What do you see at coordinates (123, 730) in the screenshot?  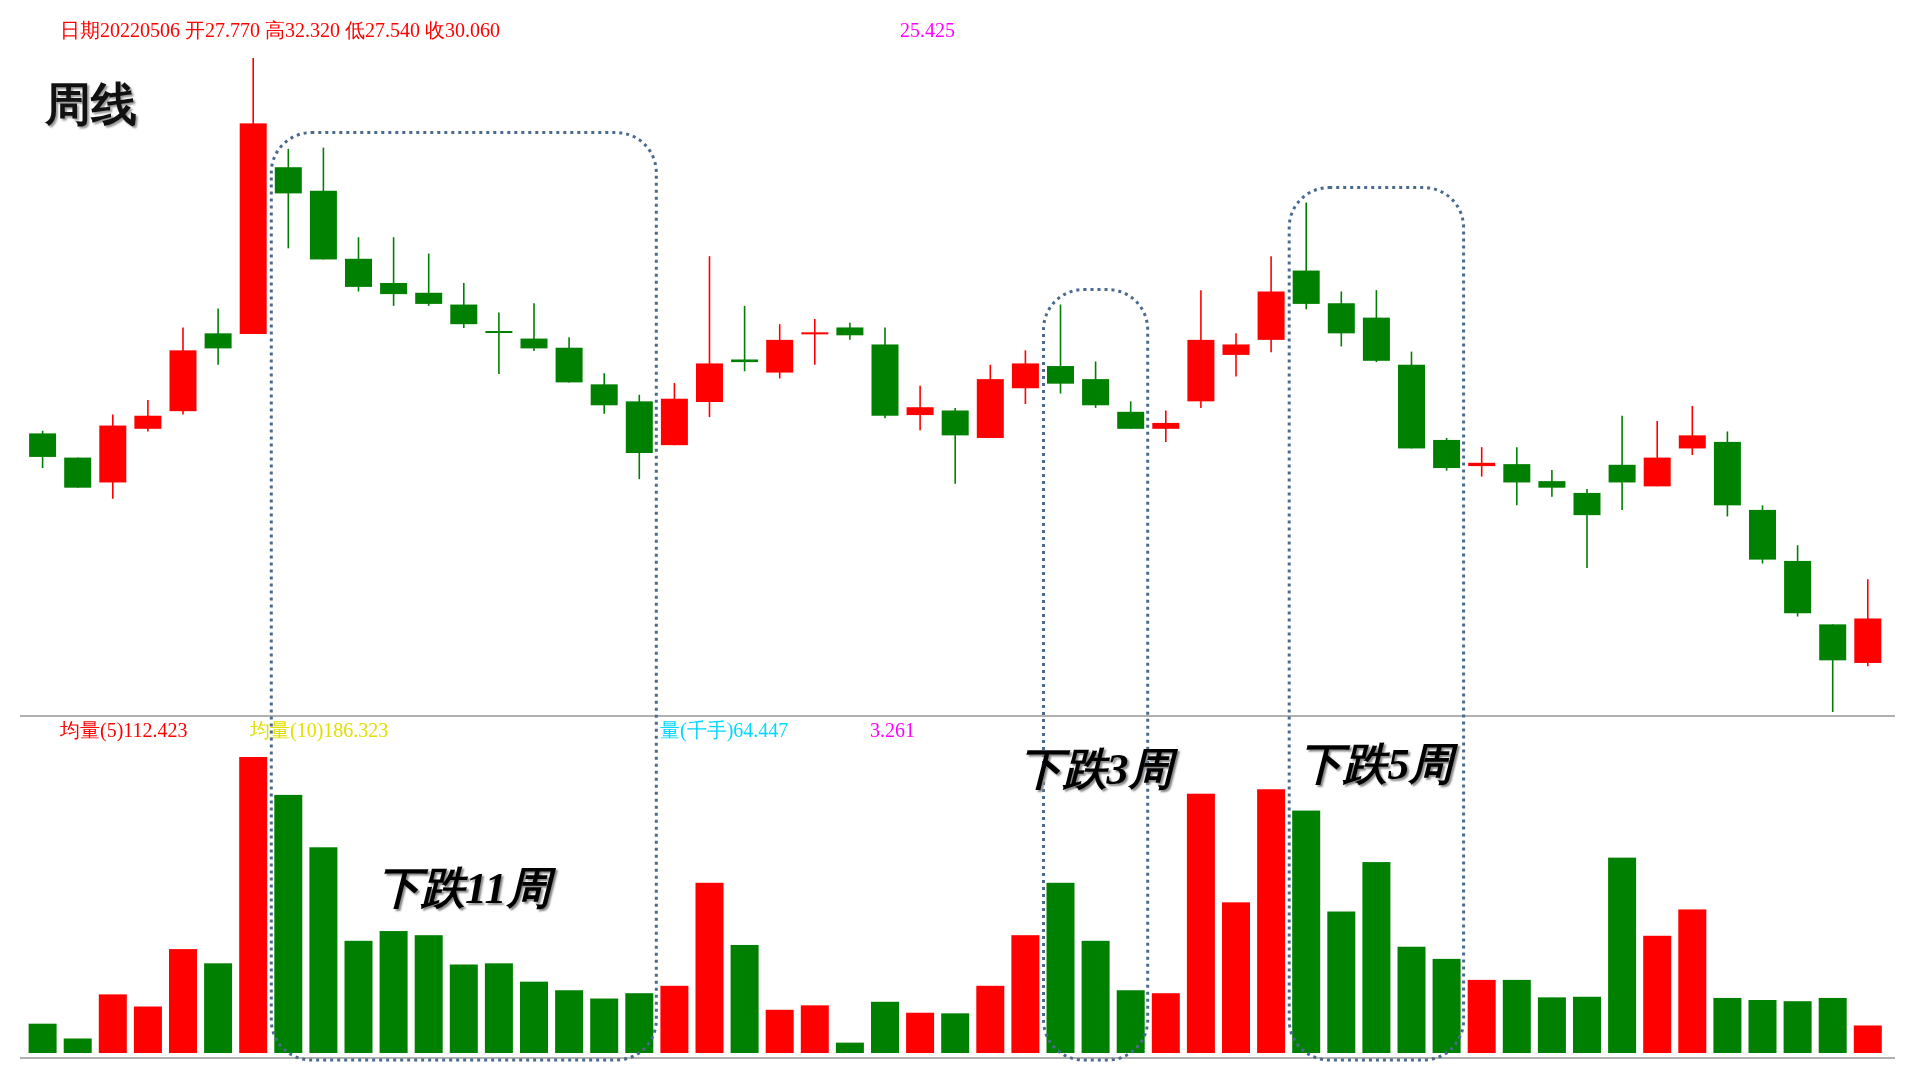 I see `text: 均量(5)112.423` at bounding box center [123, 730].